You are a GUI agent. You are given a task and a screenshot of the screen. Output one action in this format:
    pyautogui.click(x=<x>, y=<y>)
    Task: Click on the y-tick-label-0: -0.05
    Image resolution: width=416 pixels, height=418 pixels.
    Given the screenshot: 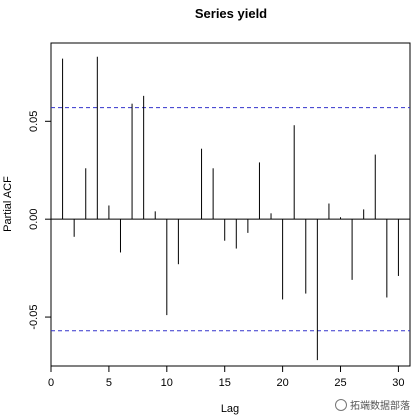 What is the action you would take?
    pyautogui.click(x=34, y=317)
    